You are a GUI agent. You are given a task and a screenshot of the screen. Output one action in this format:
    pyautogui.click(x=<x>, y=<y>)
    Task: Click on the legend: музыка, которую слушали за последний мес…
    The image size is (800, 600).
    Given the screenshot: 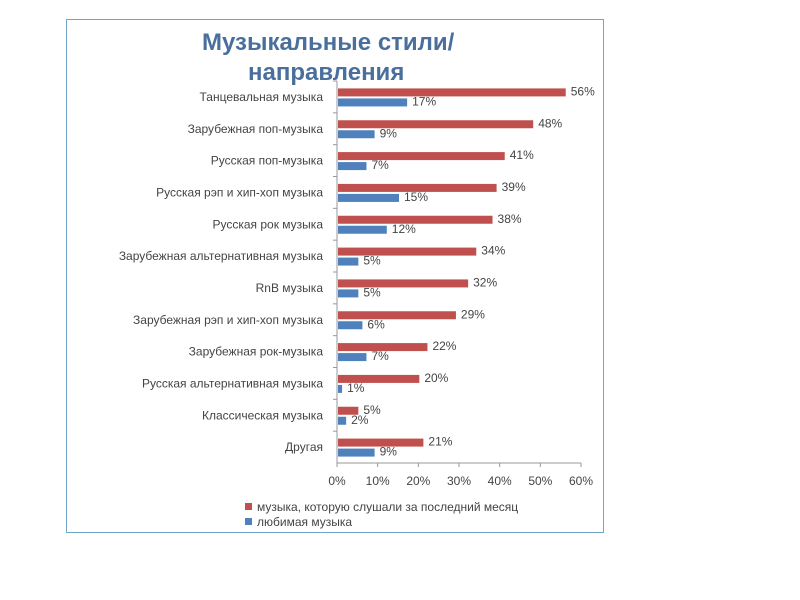 What is the action you would take?
    pyautogui.click(x=381, y=514)
    